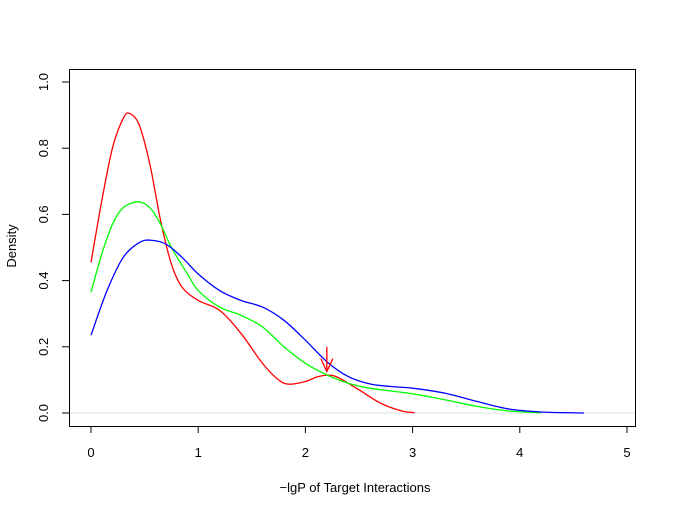  I want to click on x-tick-label: 4, so click(519, 452).